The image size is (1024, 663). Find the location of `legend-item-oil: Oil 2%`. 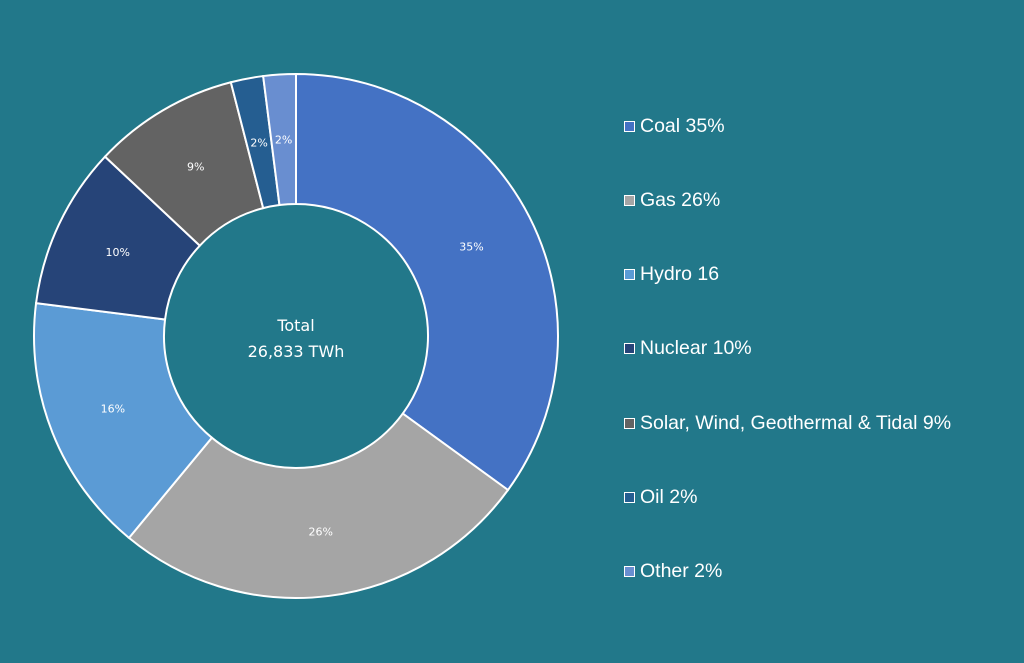

legend-item-oil: Oil 2% is located at coordinates (787, 497).